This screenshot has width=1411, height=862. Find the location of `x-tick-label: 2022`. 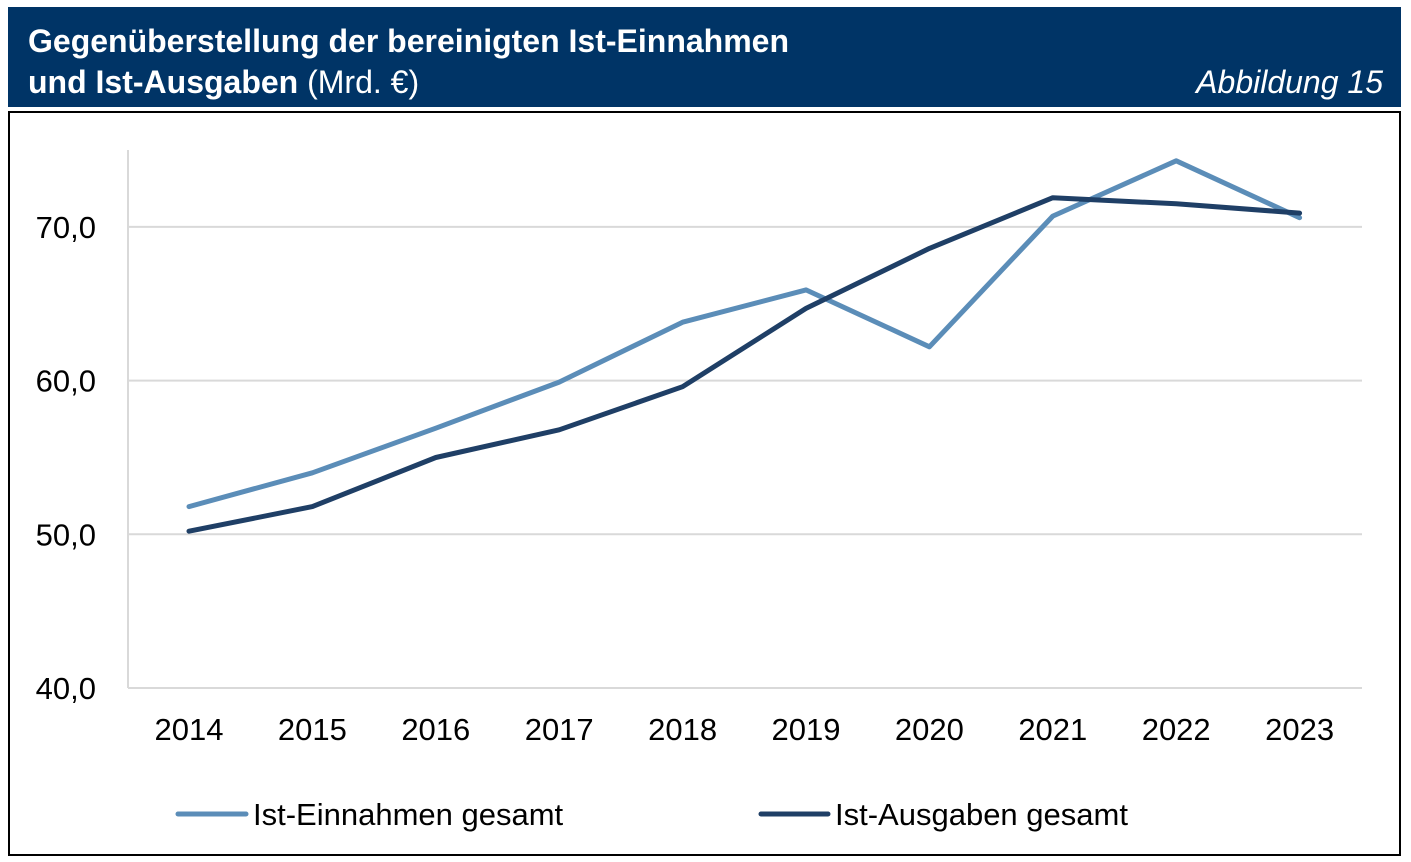

x-tick-label: 2022 is located at coordinates (1176, 729).